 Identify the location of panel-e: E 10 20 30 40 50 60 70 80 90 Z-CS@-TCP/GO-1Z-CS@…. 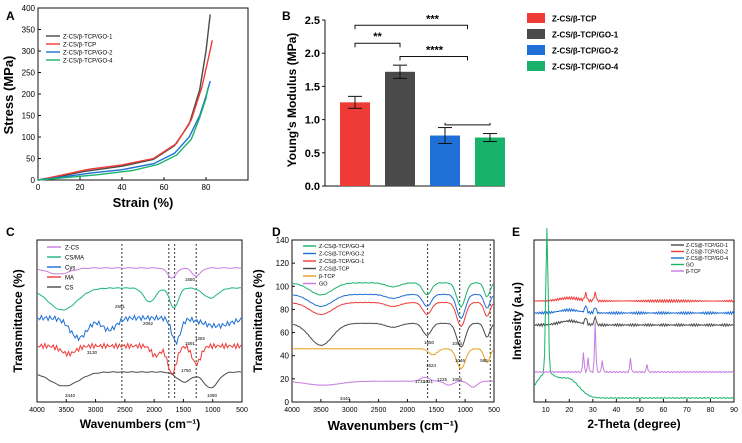
(624, 328).